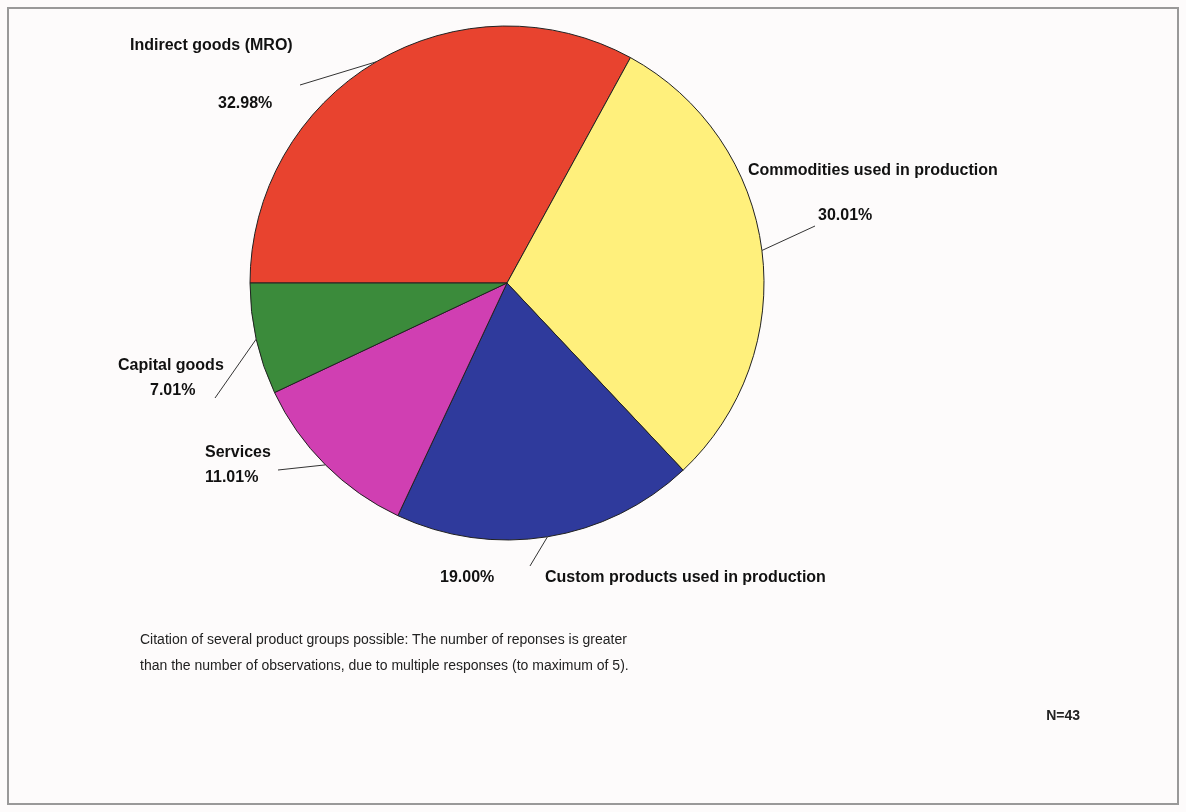  What do you see at coordinates (232, 476) in the screenshot?
I see `data-label: 11.01%` at bounding box center [232, 476].